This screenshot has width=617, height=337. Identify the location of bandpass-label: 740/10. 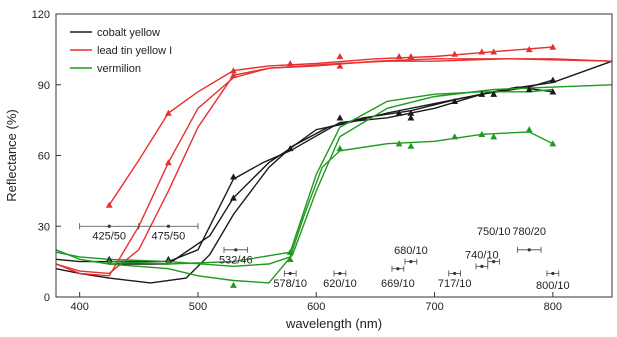
(482, 256).